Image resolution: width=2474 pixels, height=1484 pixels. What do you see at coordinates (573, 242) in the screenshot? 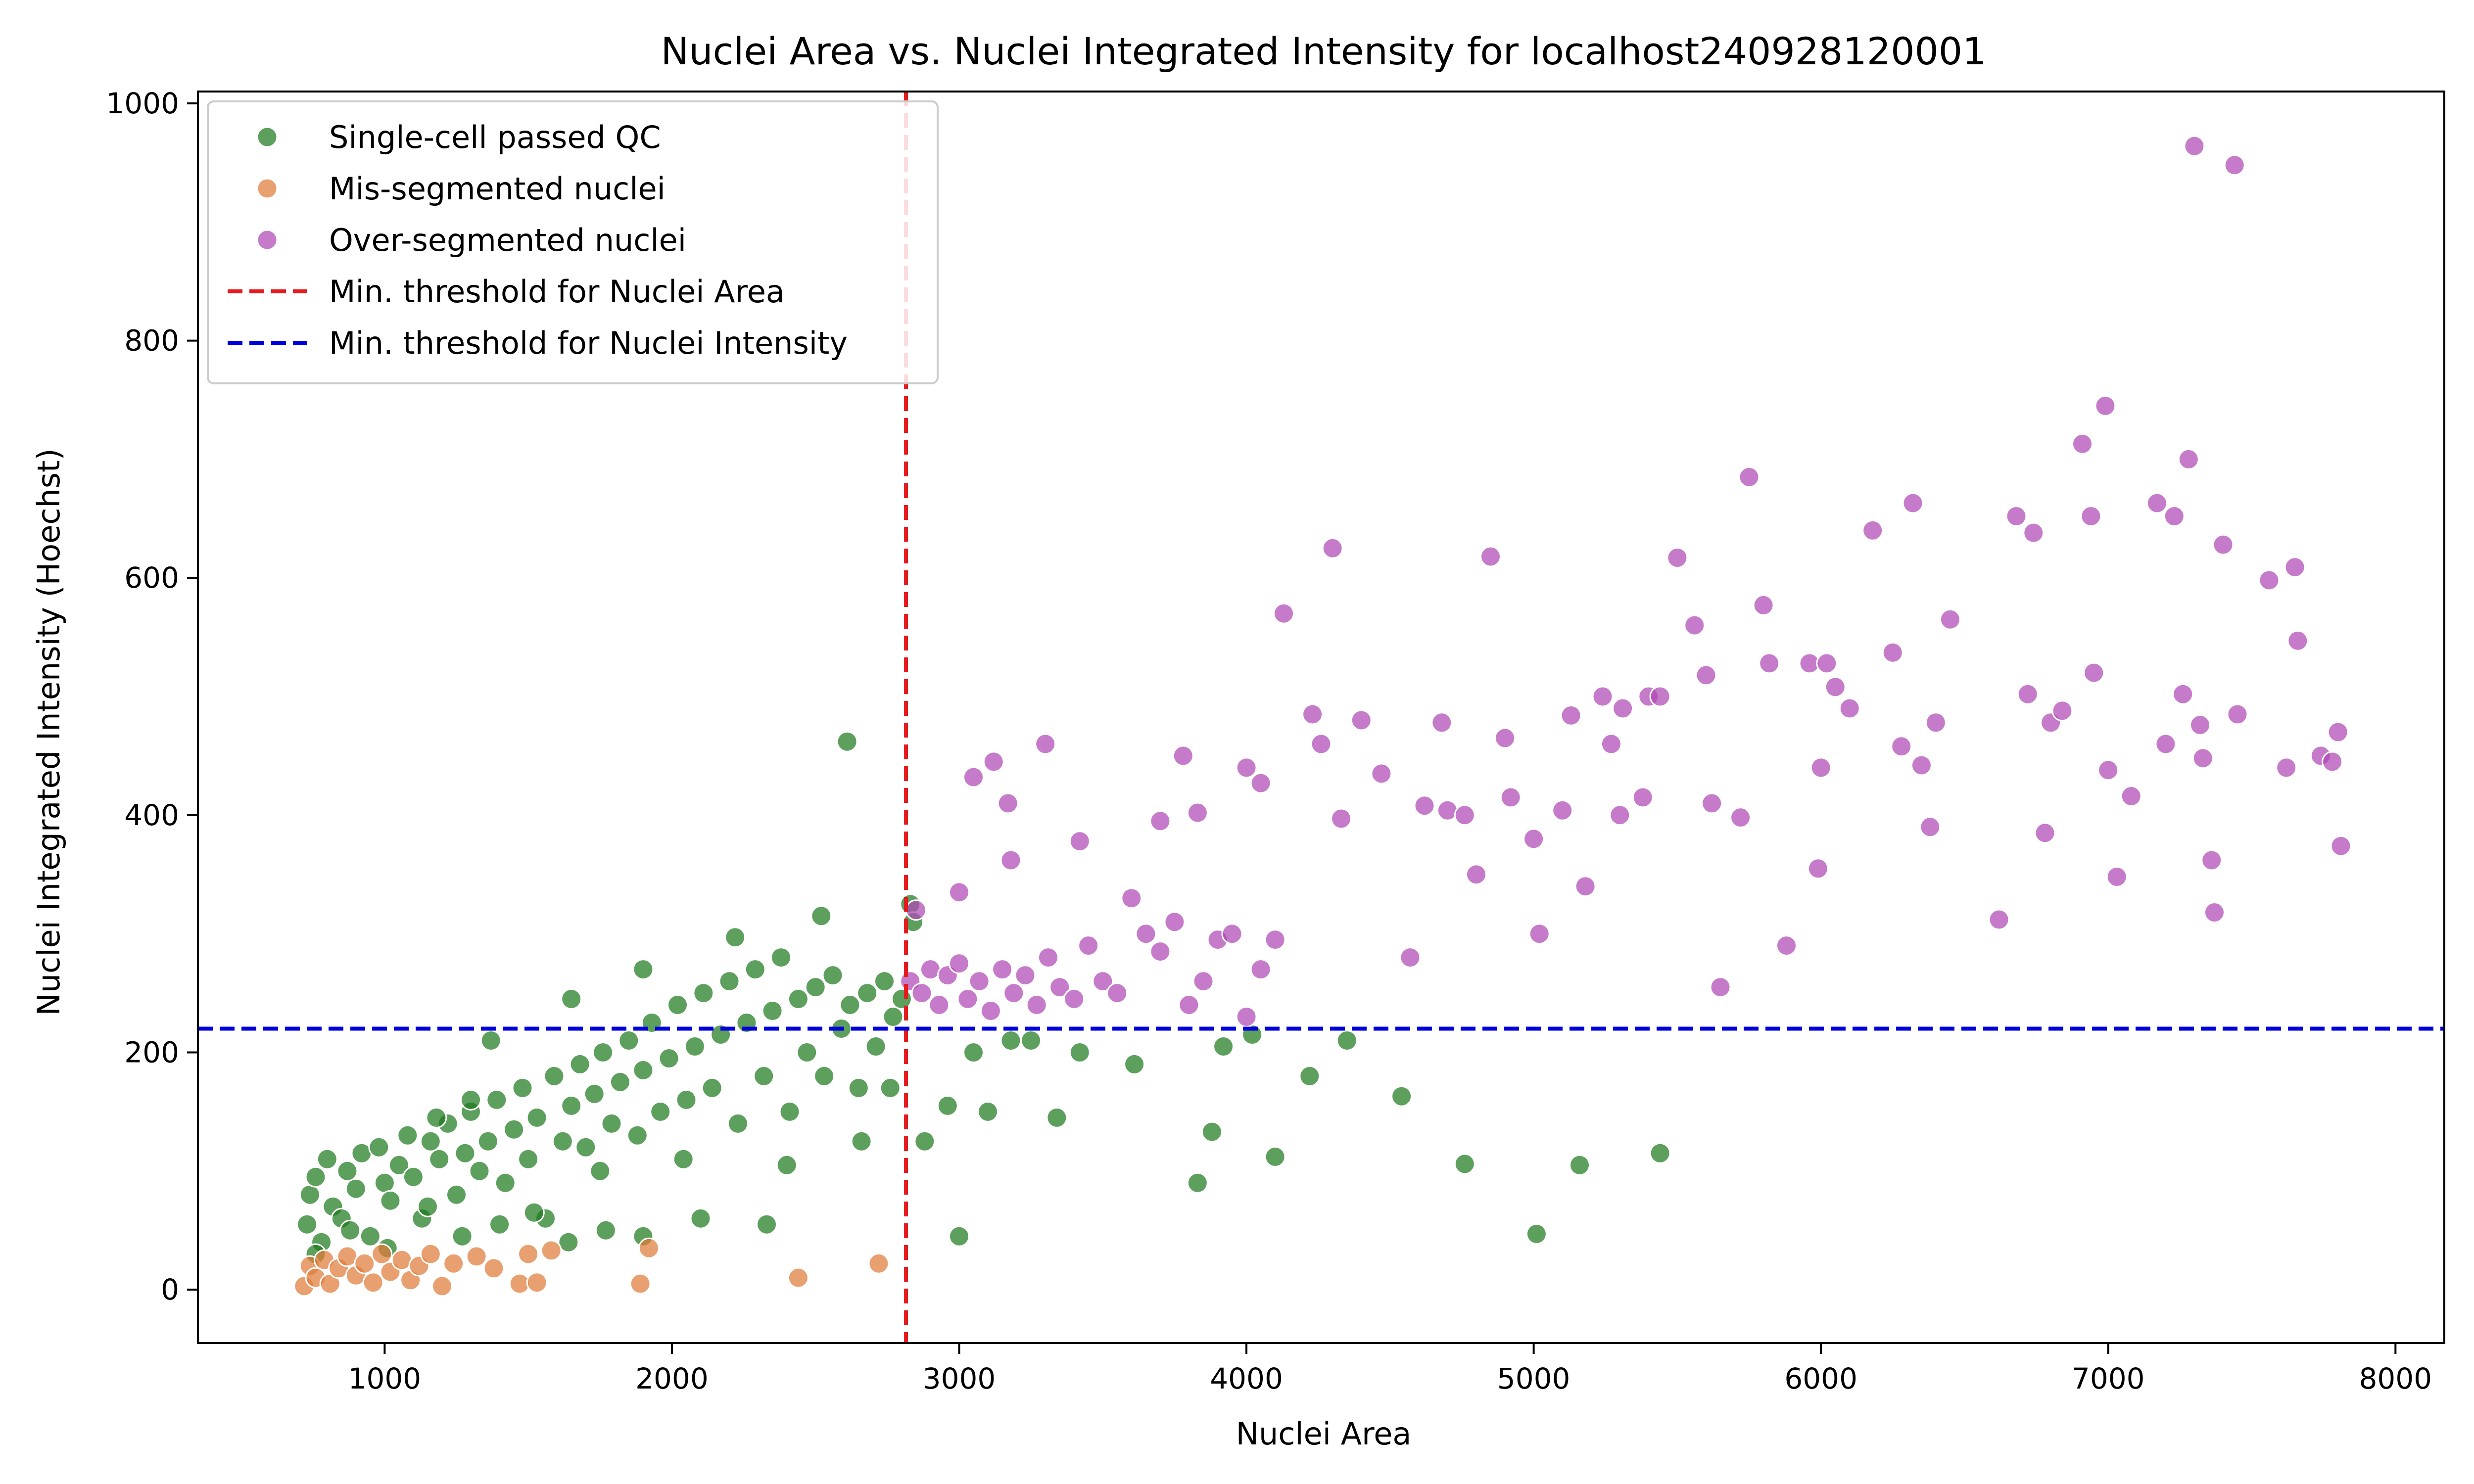
I see `legend-box` at bounding box center [573, 242].